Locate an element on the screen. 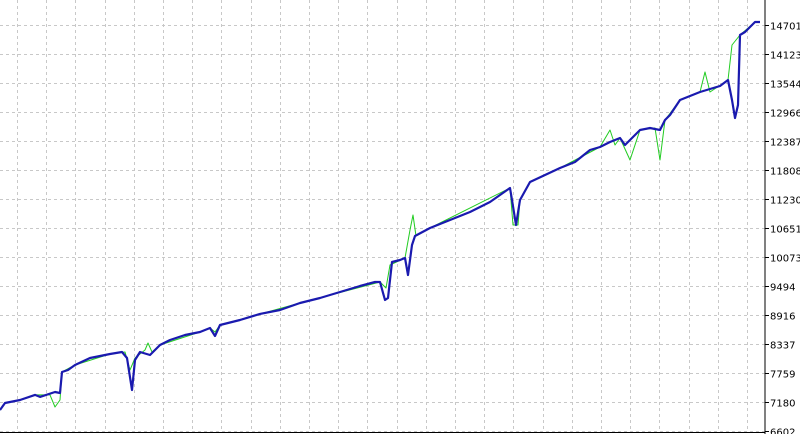  y-tick-label: 6602 is located at coordinates (782, 431).